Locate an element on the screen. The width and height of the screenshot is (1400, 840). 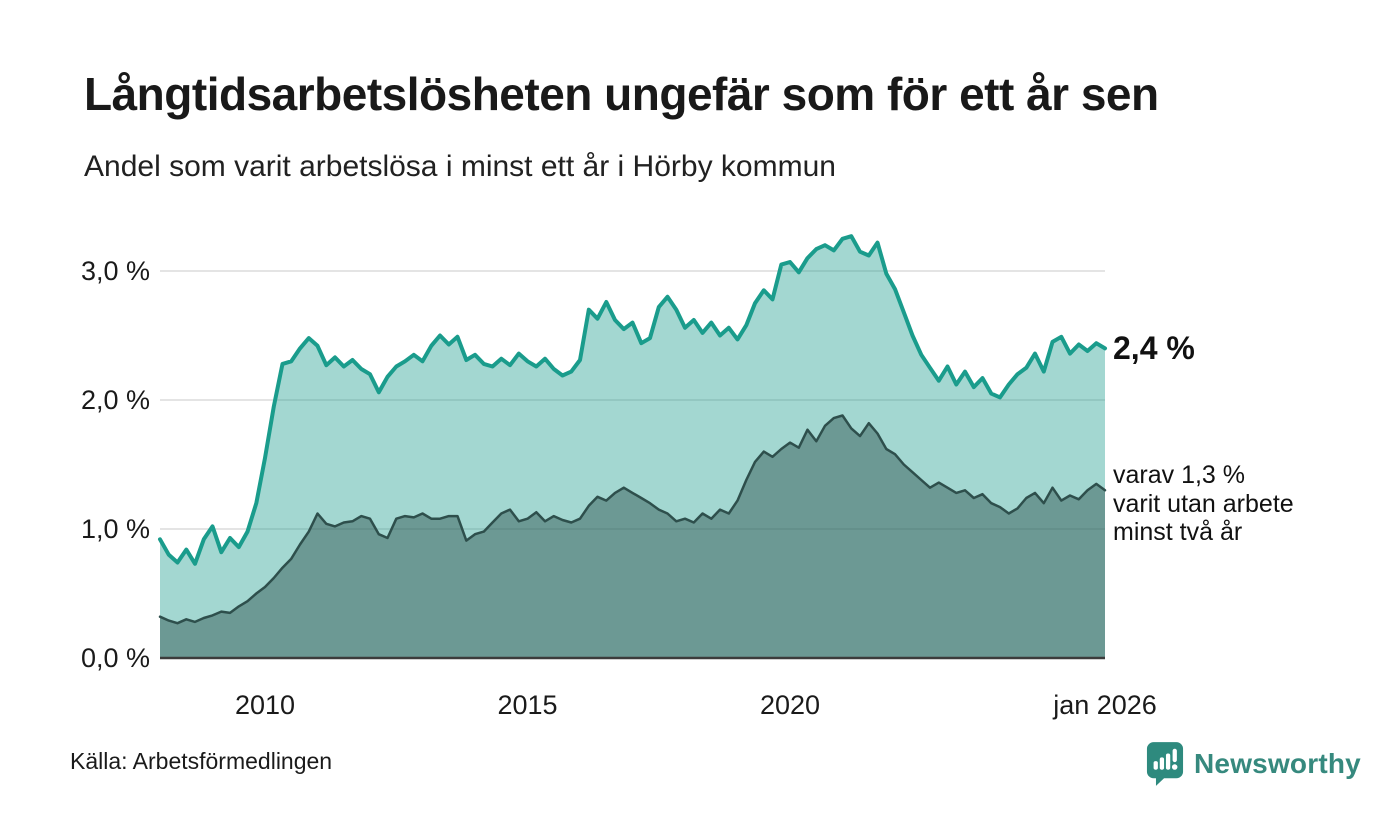
y-tick-label: 1,0 % is located at coordinates (115, 529).